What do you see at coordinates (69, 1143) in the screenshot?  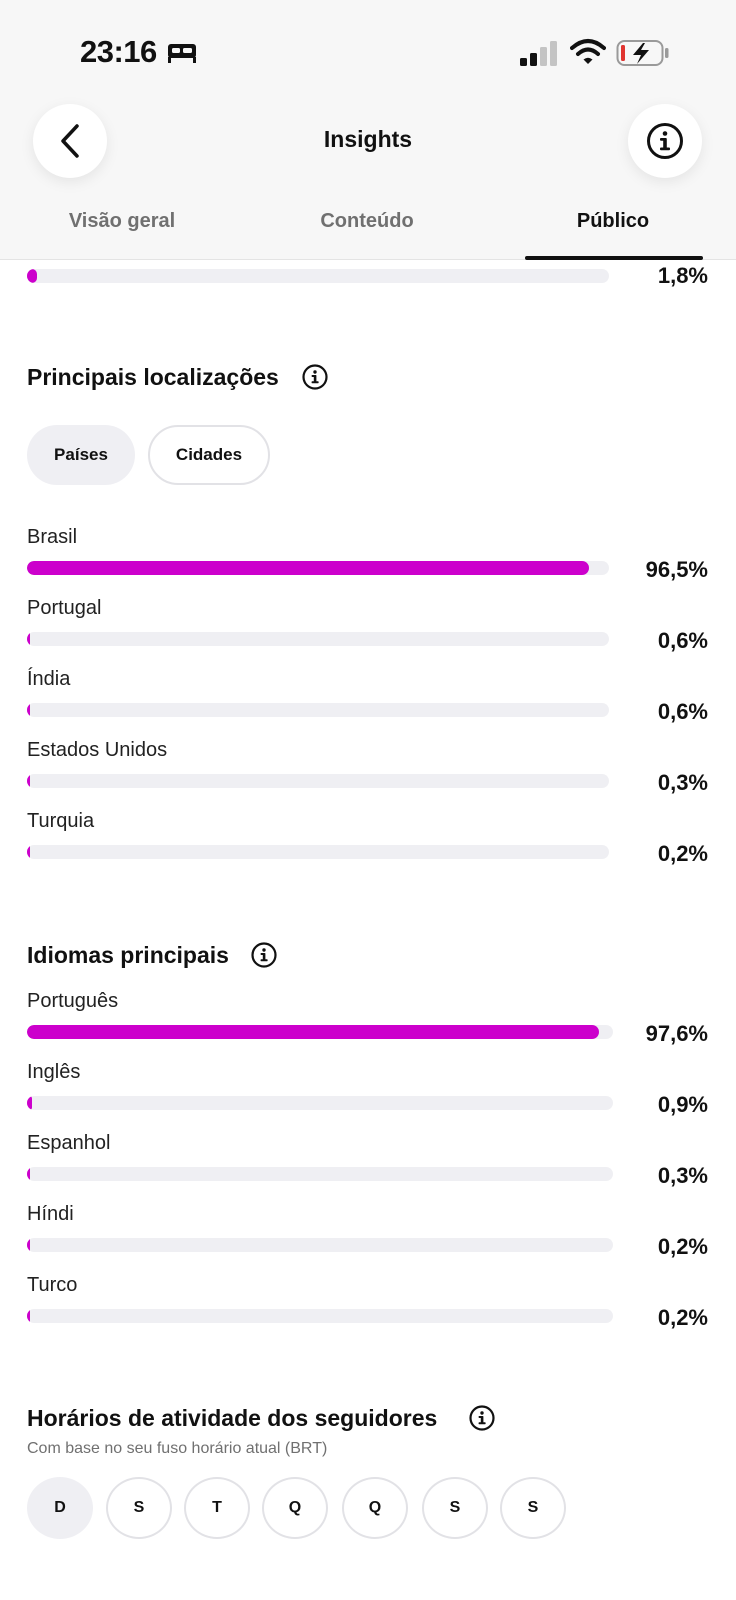 I see `language-label: Espanhol` at bounding box center [69, 1143].